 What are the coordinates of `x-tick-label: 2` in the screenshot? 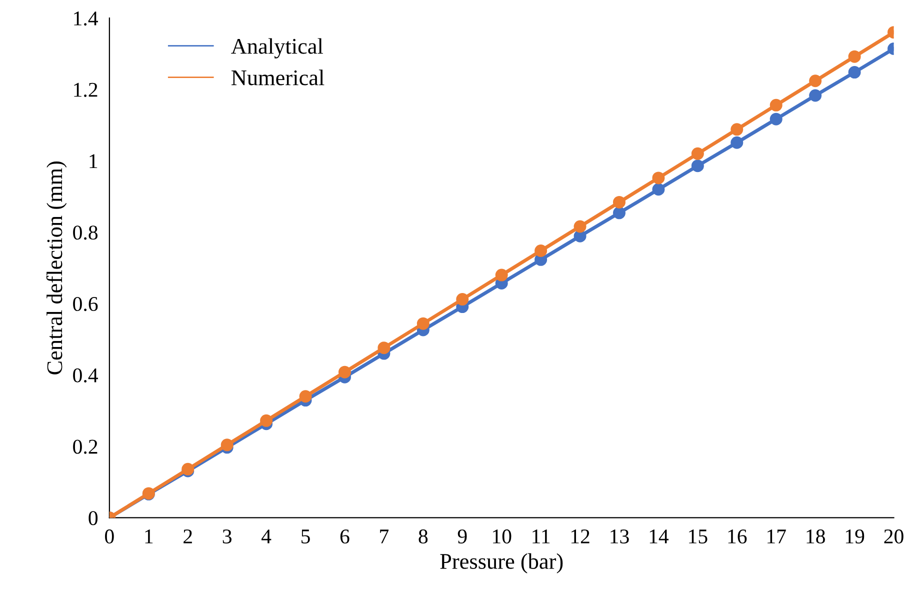 It's located at (188, 536).